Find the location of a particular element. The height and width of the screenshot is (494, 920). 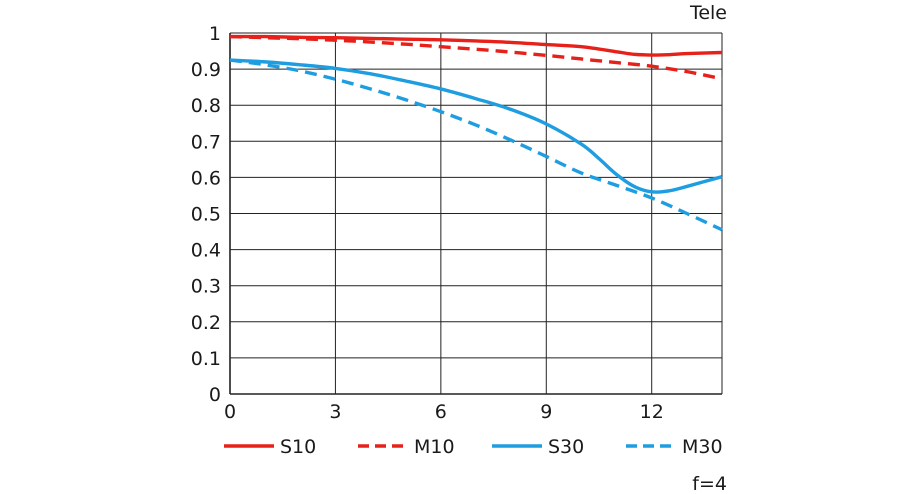

y-tick-label: 1 is located at coordinates (215, 34).